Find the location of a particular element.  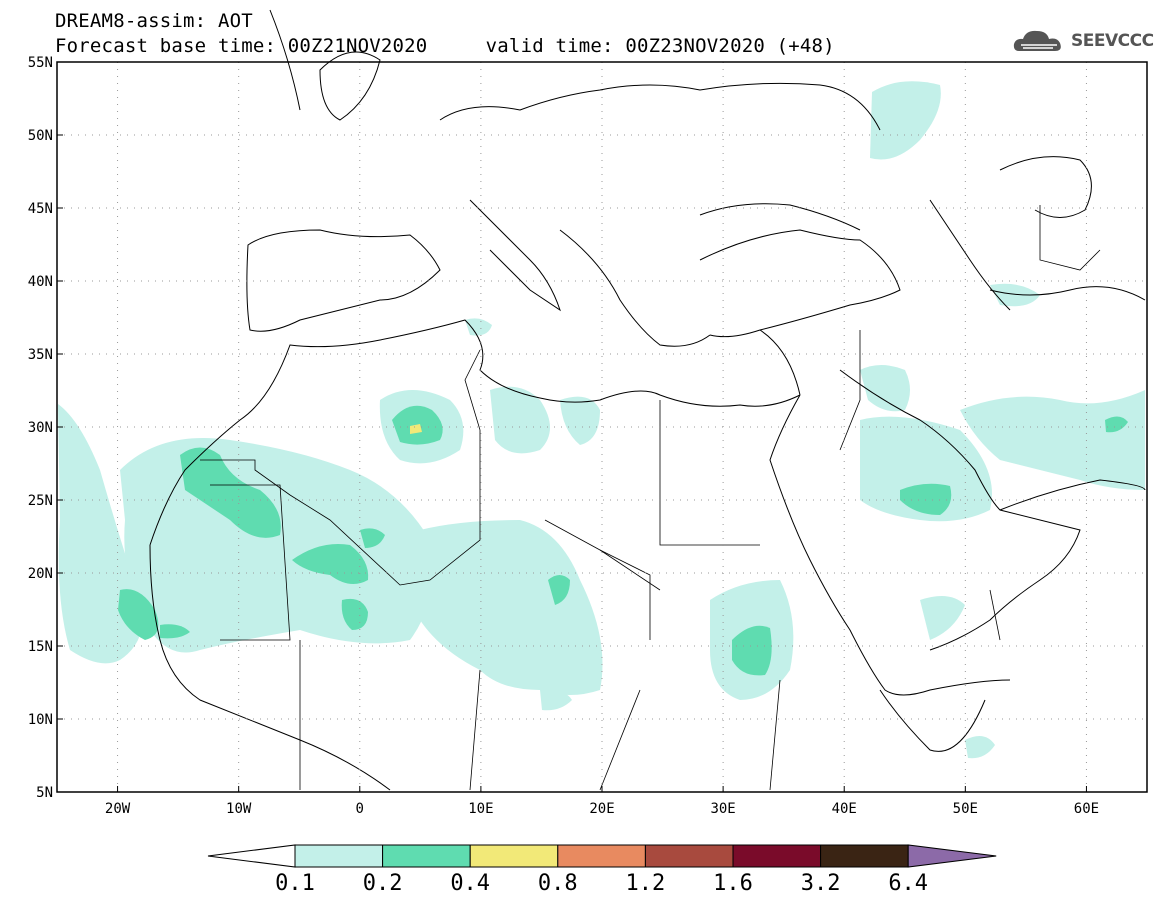

map-title: DREAM8-assim: AOT is located at coordinates (154, 21).